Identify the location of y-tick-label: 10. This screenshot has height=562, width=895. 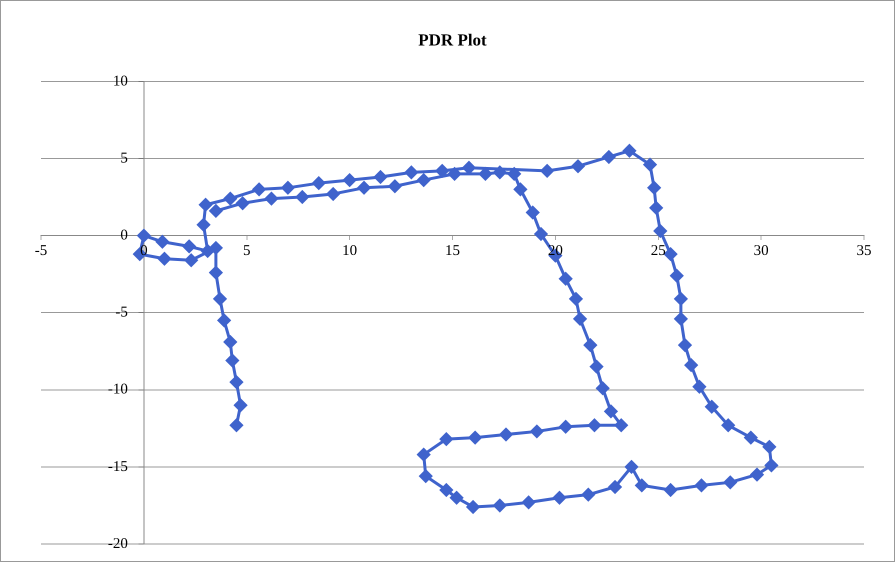
(120, 81).